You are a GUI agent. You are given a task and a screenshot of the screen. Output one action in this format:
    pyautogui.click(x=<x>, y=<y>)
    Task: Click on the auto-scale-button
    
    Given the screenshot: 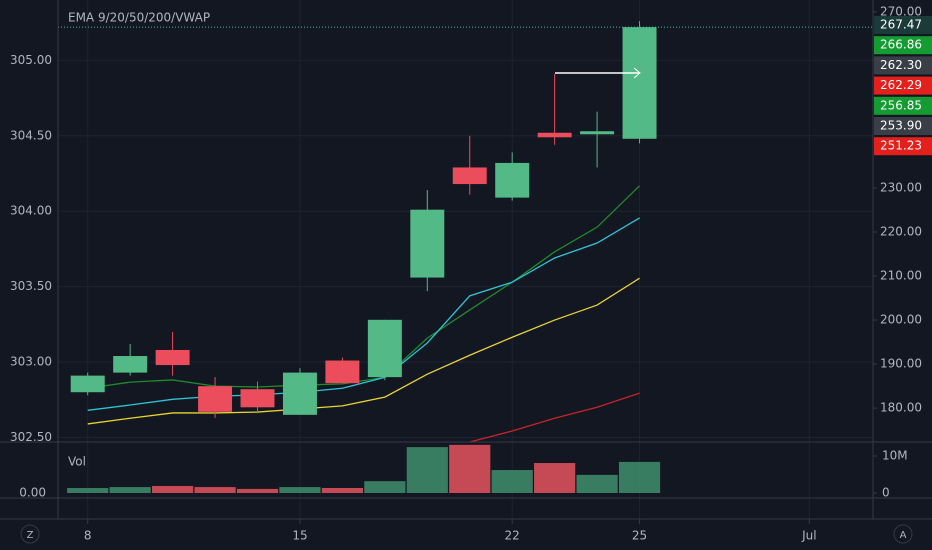 What is the action you would take?
    pyautogui.click(x=903, y=534)
    